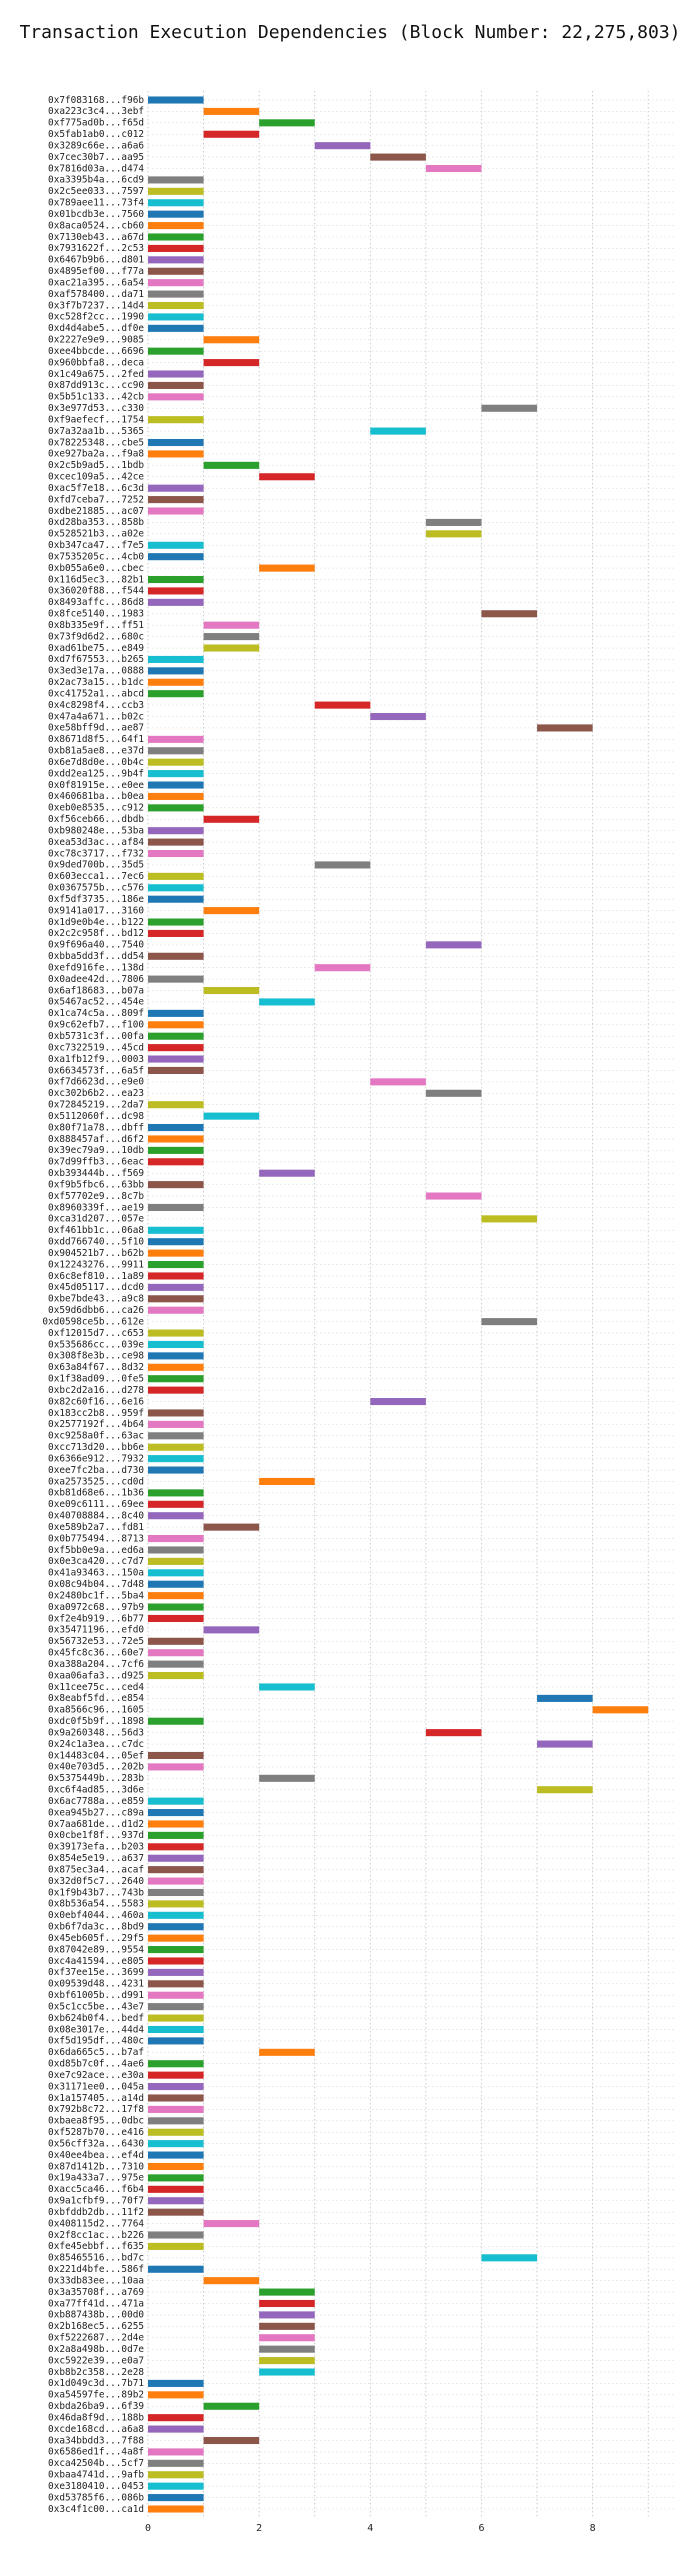  I want to click on transaction-label: 0x6467b9b6...d801, so click(96, 260).